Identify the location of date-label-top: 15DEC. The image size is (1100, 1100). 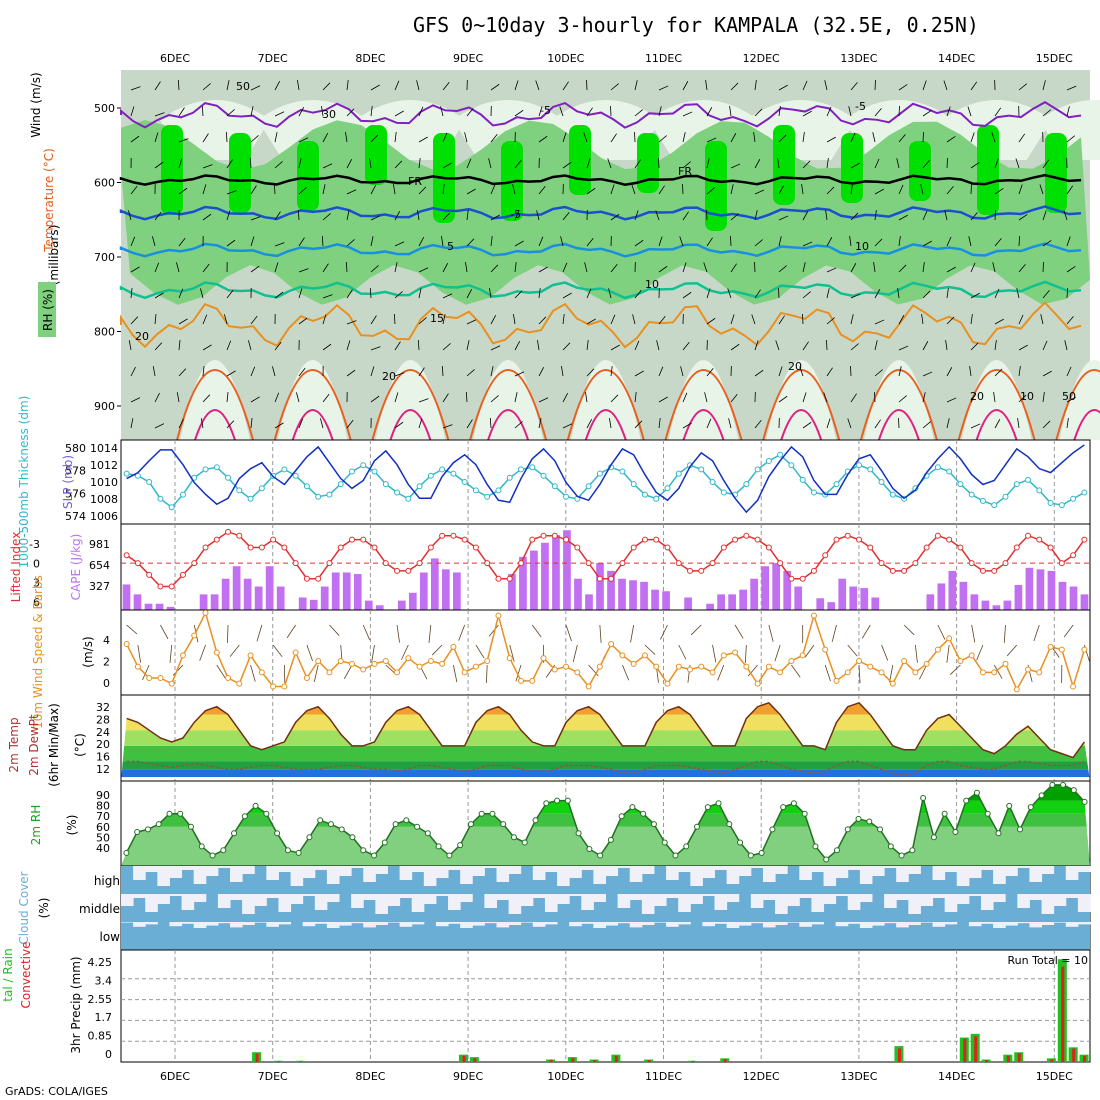
(1054, 58).